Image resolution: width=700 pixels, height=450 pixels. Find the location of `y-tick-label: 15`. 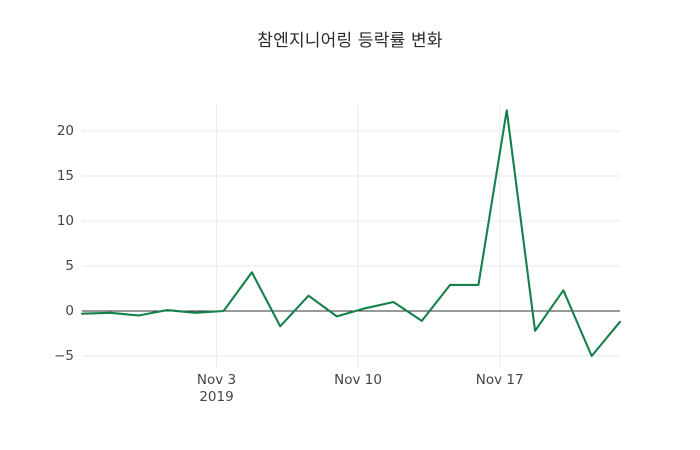

y-tick-label: 15 is located at coordinates (65, 176).